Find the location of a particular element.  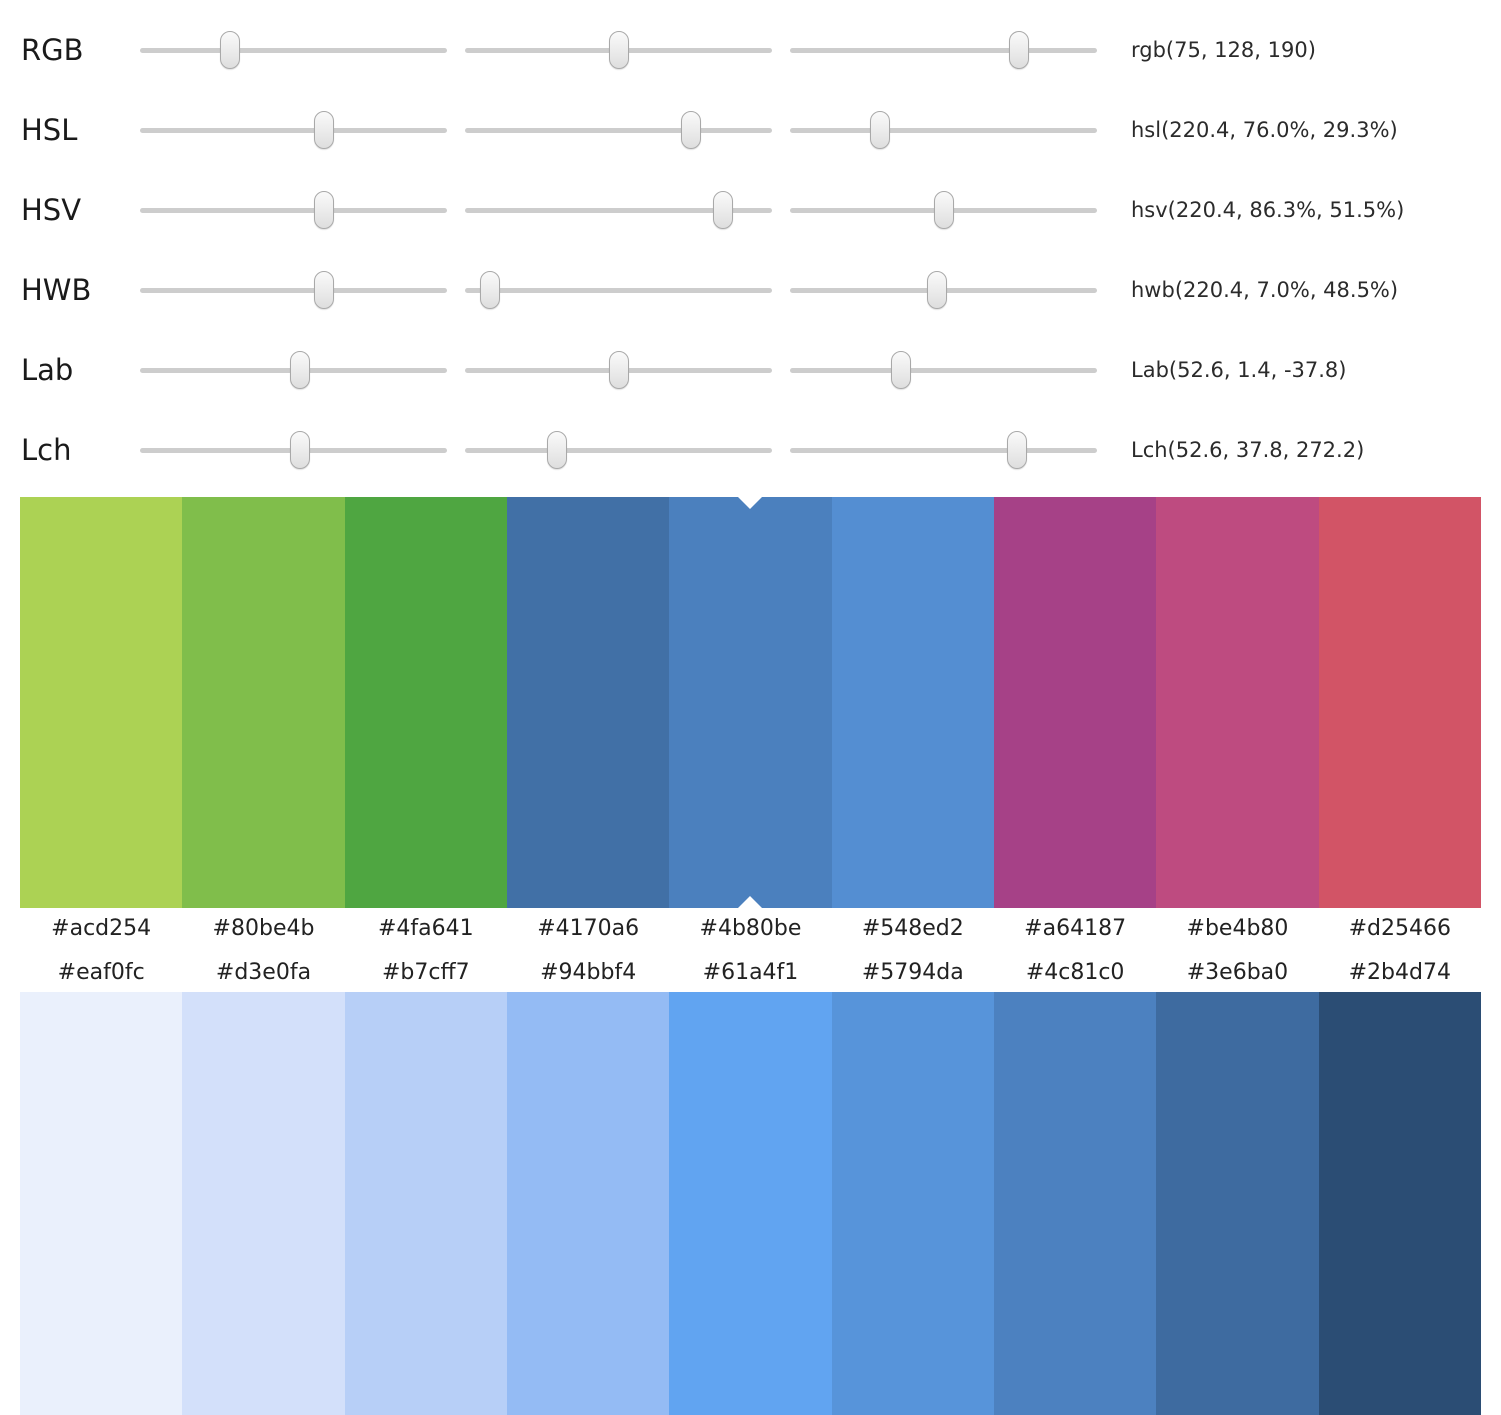

swatch-hex-label: #be4b80 is located at coordinates (1237, 928).